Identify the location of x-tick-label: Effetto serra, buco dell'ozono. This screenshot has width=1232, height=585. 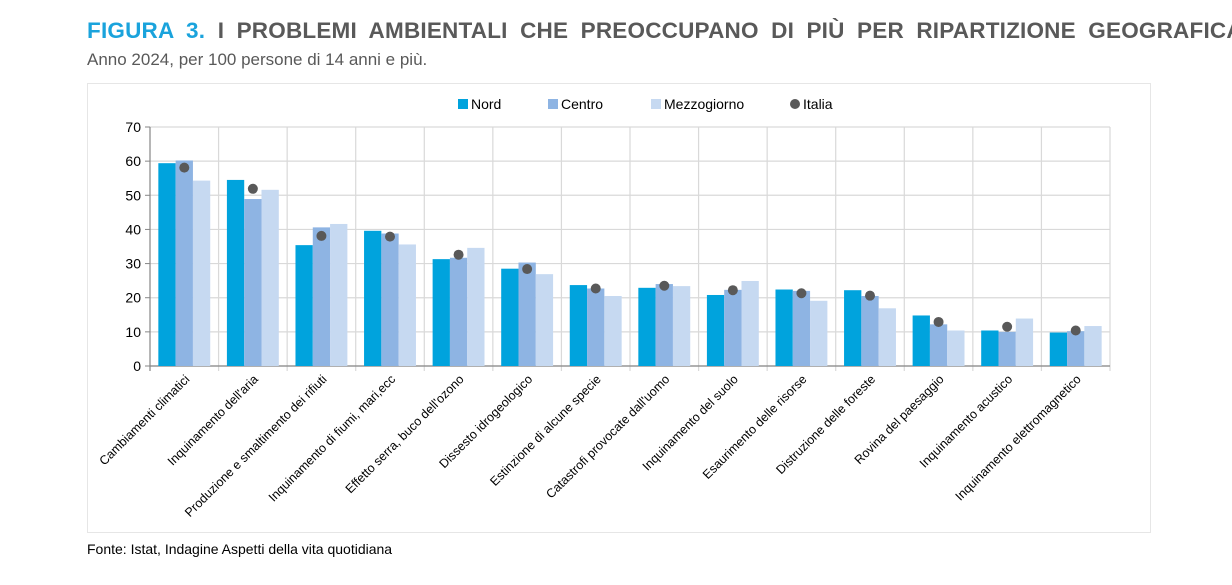
(405, 434).